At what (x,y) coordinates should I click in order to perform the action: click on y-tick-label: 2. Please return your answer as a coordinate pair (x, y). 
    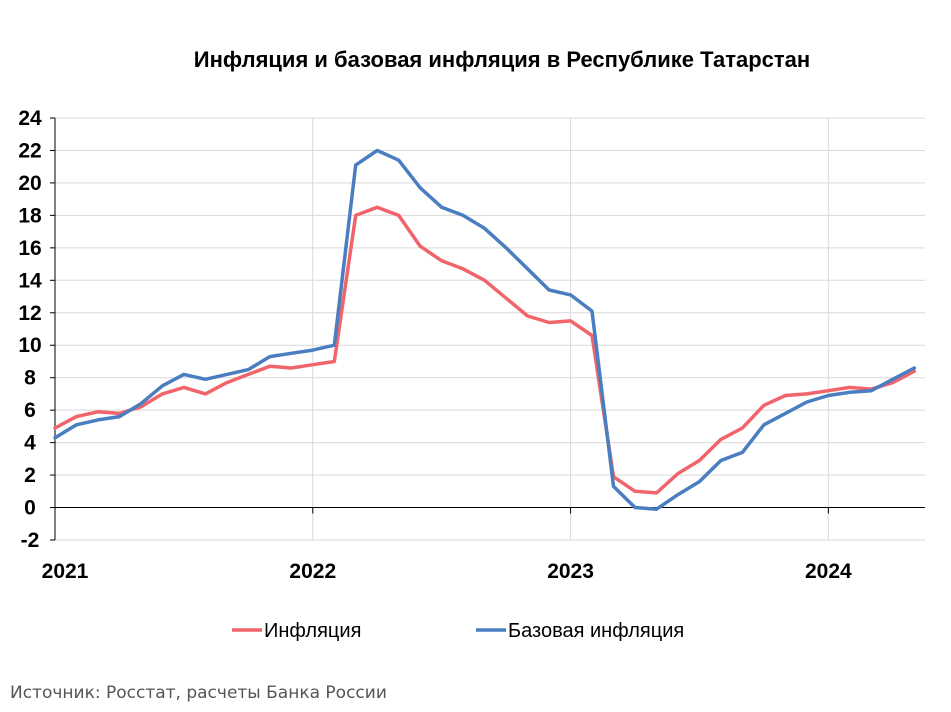
    Looking at the image, I should click on (30, 475).